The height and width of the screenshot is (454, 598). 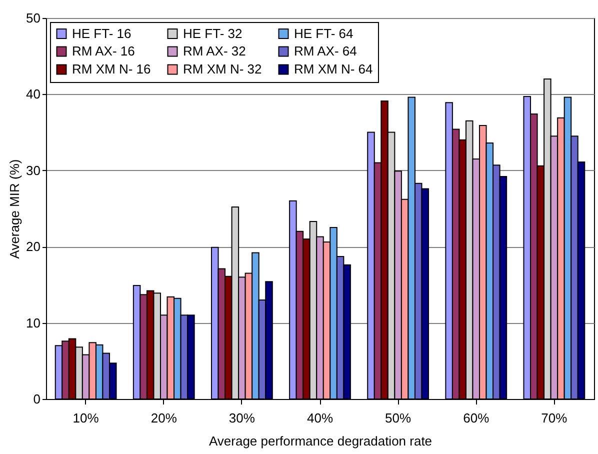 I want to click on y-tick-label: 20, so click(x=33, y=246).